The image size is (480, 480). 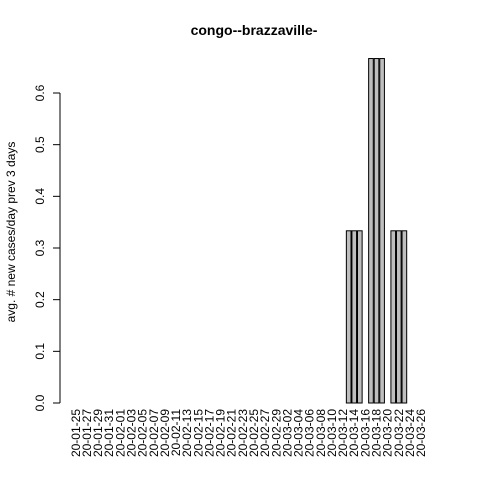 What do you see at coordinates (209, 433) in the screenshot?
I see `x-tick-label: 20-02-17` at bounding box center [209, 433].